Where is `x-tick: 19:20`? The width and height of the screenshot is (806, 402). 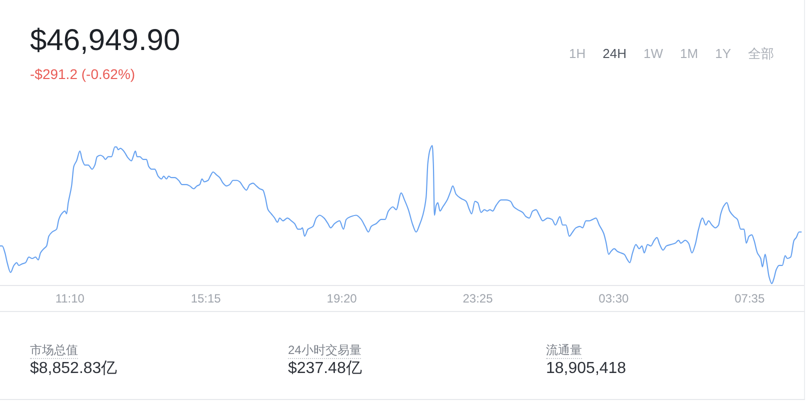
x-tick: 19:20 is located at coordinates (341, 299).